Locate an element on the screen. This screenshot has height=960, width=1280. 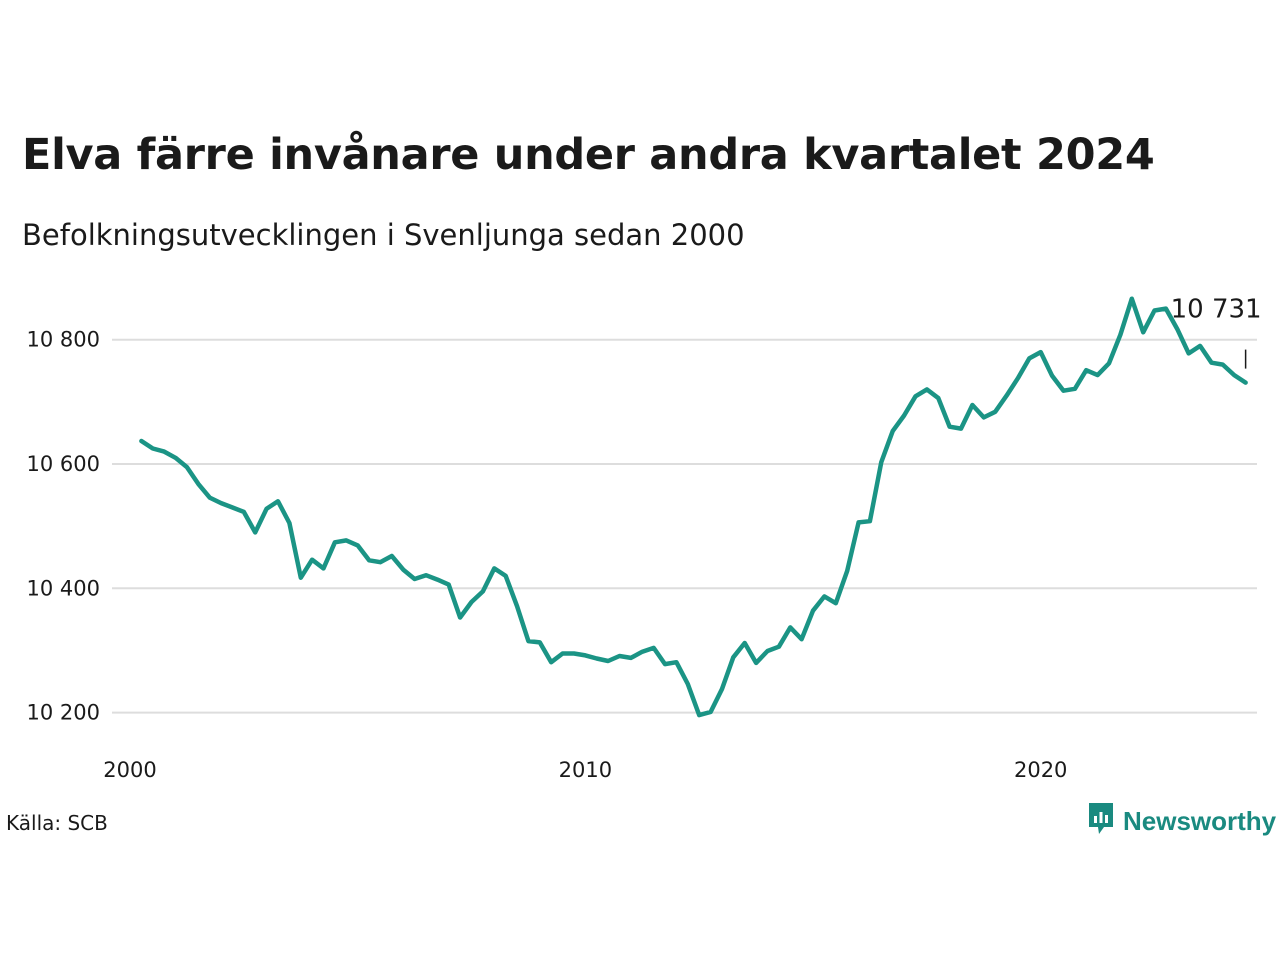
y-tick-label: 10 200 is located at coordinates (63, 713).